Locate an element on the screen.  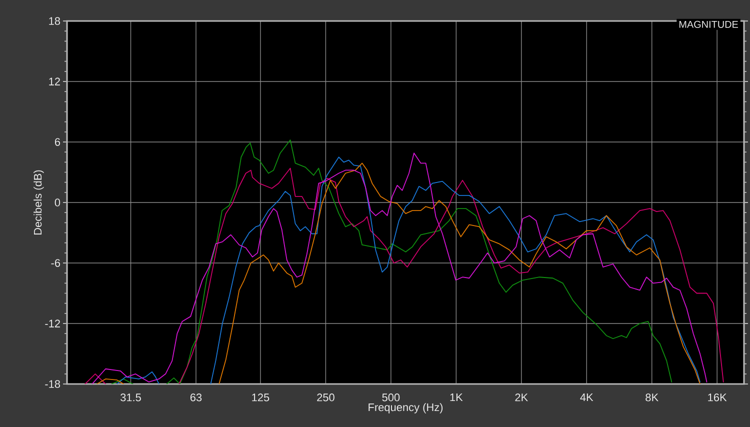
x-tick-label: 4K is located at coordinates (587, 398).